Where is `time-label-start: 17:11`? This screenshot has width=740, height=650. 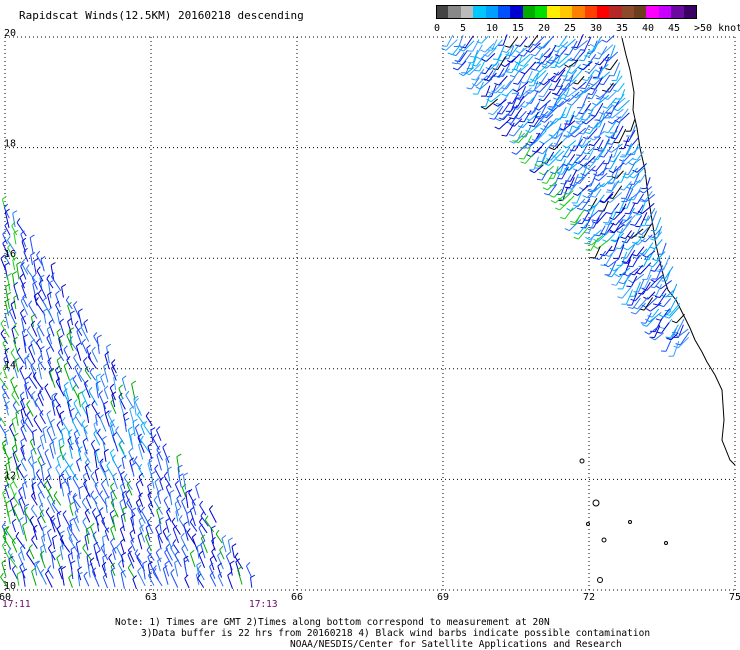
time-label-start: 17:11 is located at coordinates (16, 604).